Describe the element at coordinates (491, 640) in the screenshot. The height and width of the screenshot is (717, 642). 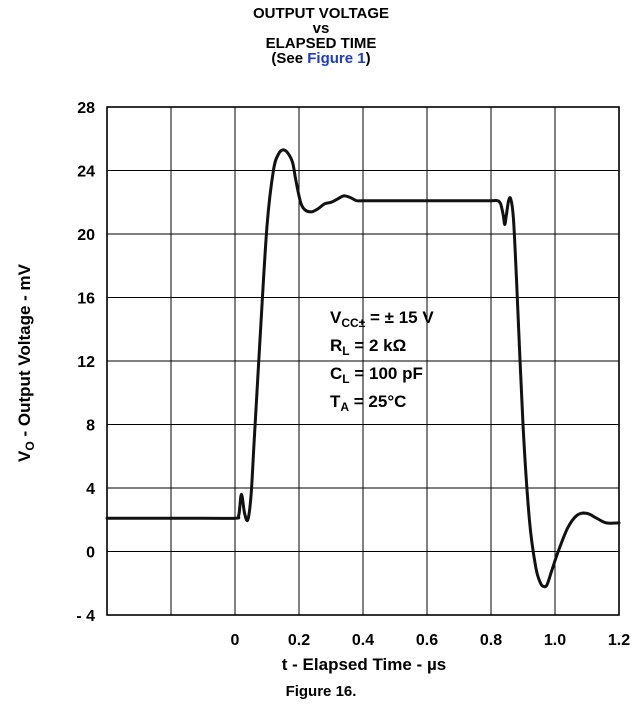
I see `x-tick-label-4: 0.8` at that location.